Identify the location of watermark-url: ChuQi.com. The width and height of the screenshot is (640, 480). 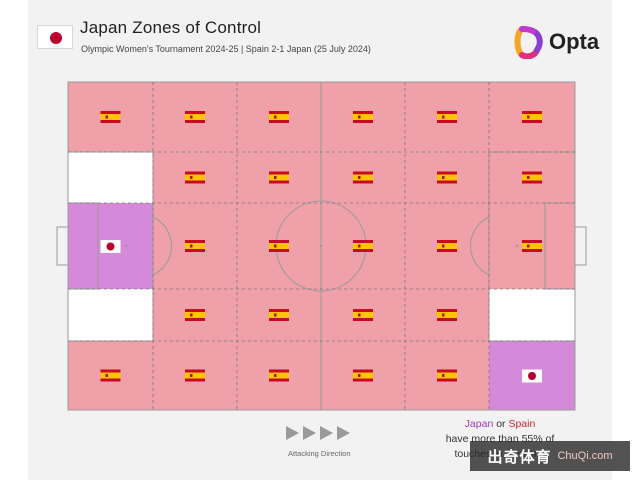
(585, 456).